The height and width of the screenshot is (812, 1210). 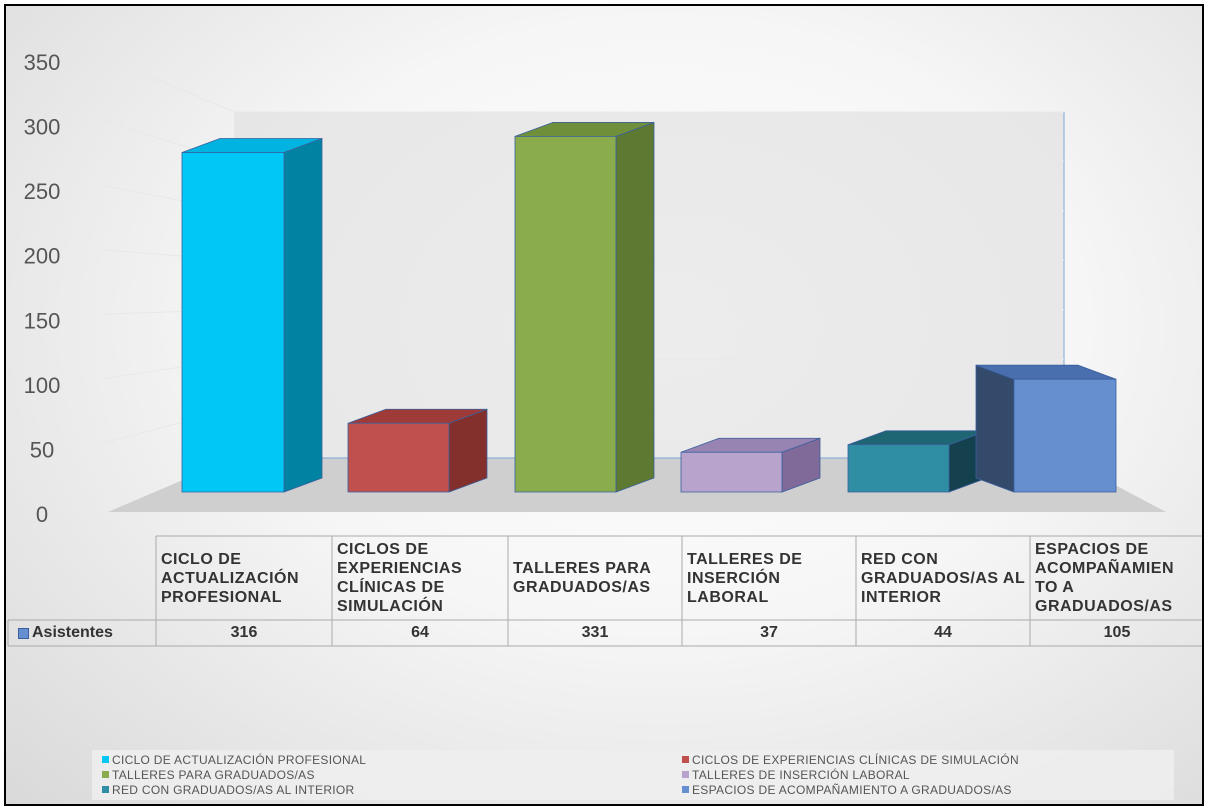 What do you see at coordinates (595, 632) in the screenshot?
I see `data-label: 331` at bounding box center [595, 632].